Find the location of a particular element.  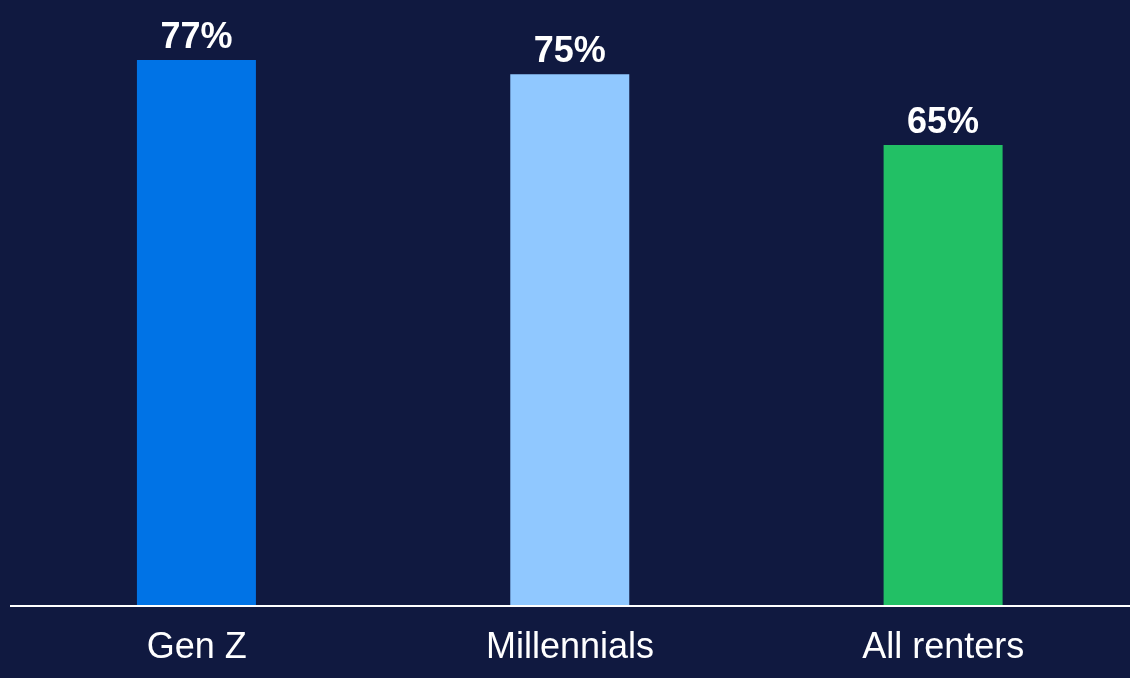

data-label: 65% is located at coordinates (943, 121).